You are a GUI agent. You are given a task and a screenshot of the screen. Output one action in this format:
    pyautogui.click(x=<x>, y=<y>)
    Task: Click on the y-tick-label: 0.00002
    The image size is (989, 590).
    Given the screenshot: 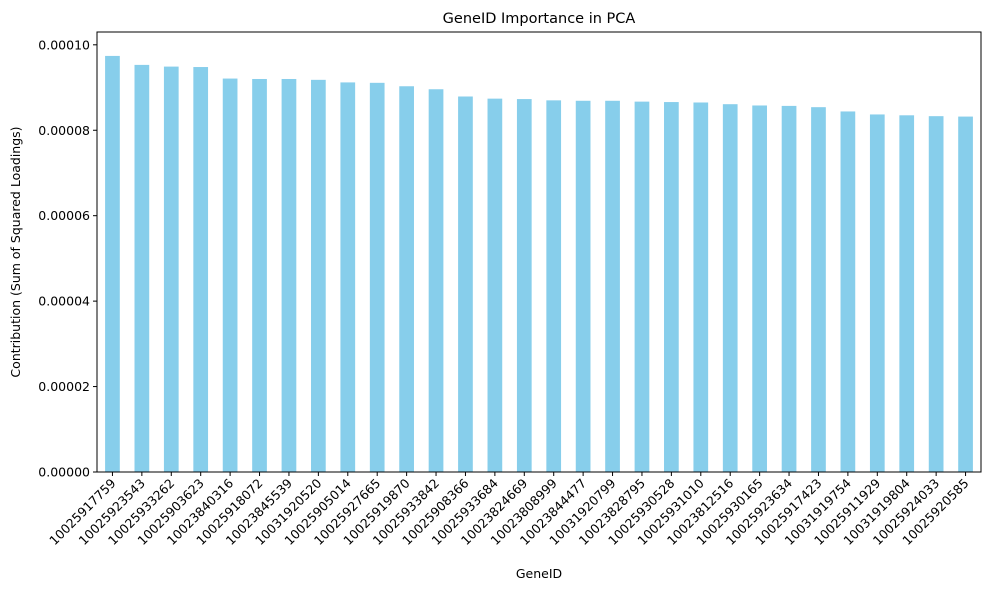 What is the action you would take?
    pyautogui.click(x=64, y=386)
    